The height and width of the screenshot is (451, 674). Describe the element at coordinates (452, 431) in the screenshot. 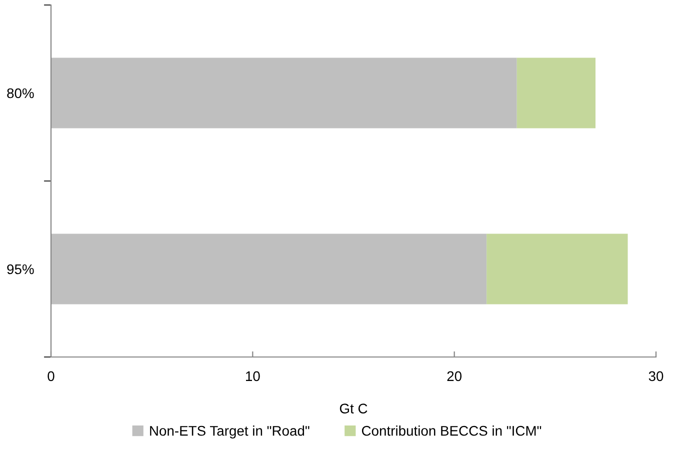

I see `legend-label: Contribution BECCS in "ICM"` at that location.